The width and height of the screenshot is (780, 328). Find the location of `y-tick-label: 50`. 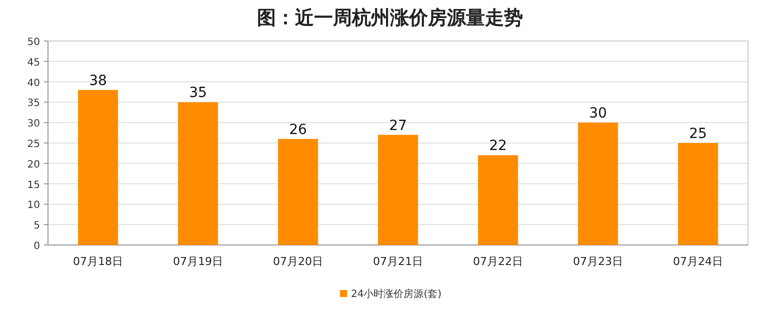

y-tick-label: 50 is located at coordinates (33, 42).